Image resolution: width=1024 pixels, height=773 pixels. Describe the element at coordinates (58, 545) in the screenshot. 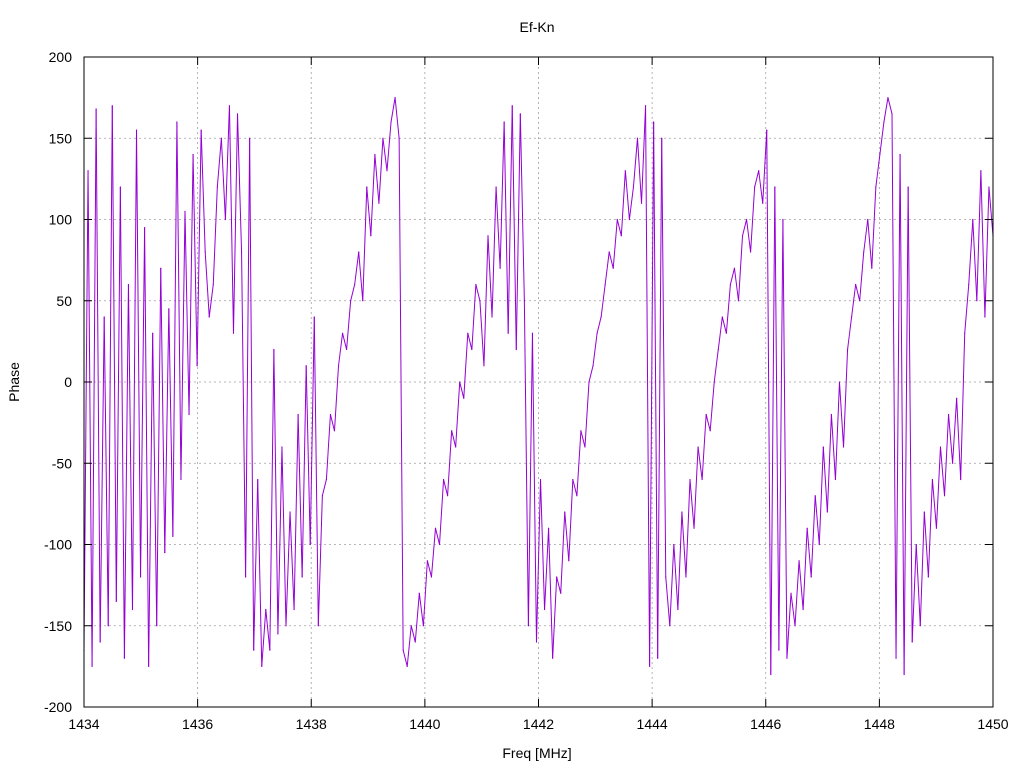

I see `y-tick-label: -100` at that location.